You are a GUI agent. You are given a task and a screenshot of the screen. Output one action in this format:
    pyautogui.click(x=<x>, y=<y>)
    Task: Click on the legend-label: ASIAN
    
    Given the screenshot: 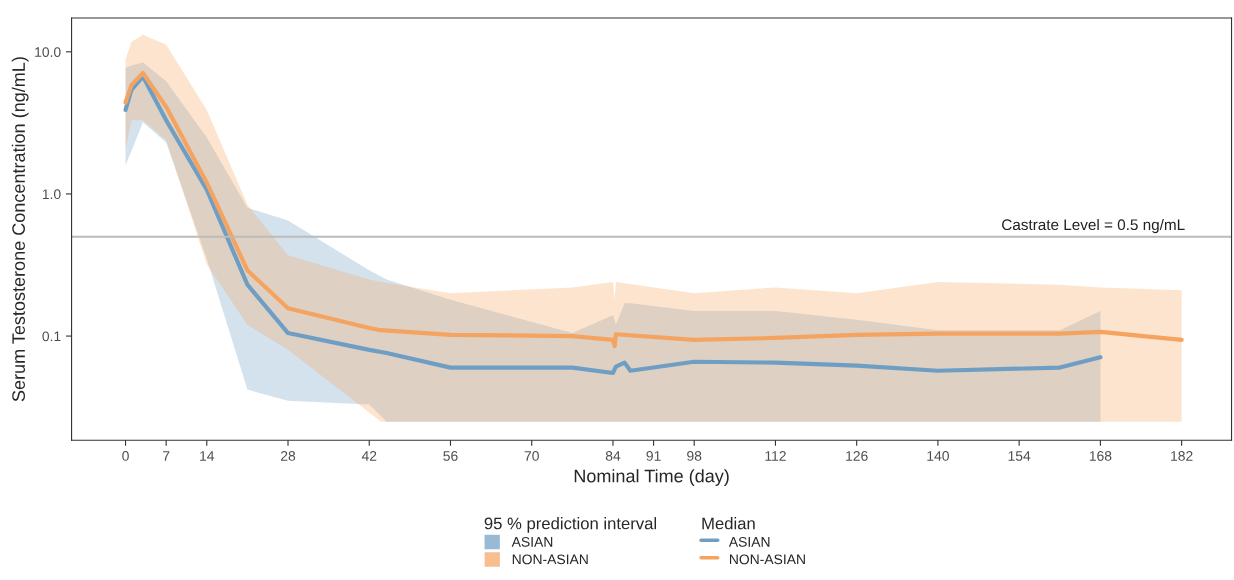 What is the action you would take?
    pyautogui.click(x=532, y=541)
    